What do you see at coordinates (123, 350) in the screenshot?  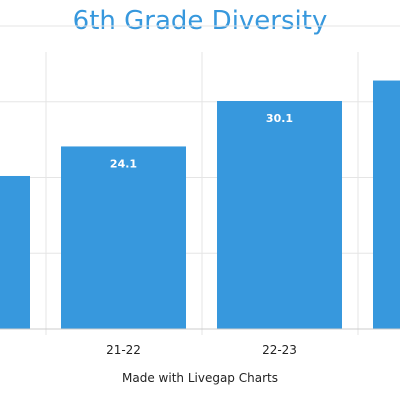 I see `x-tick-label-21-22: 21-22` at bounding box center [123, 350].